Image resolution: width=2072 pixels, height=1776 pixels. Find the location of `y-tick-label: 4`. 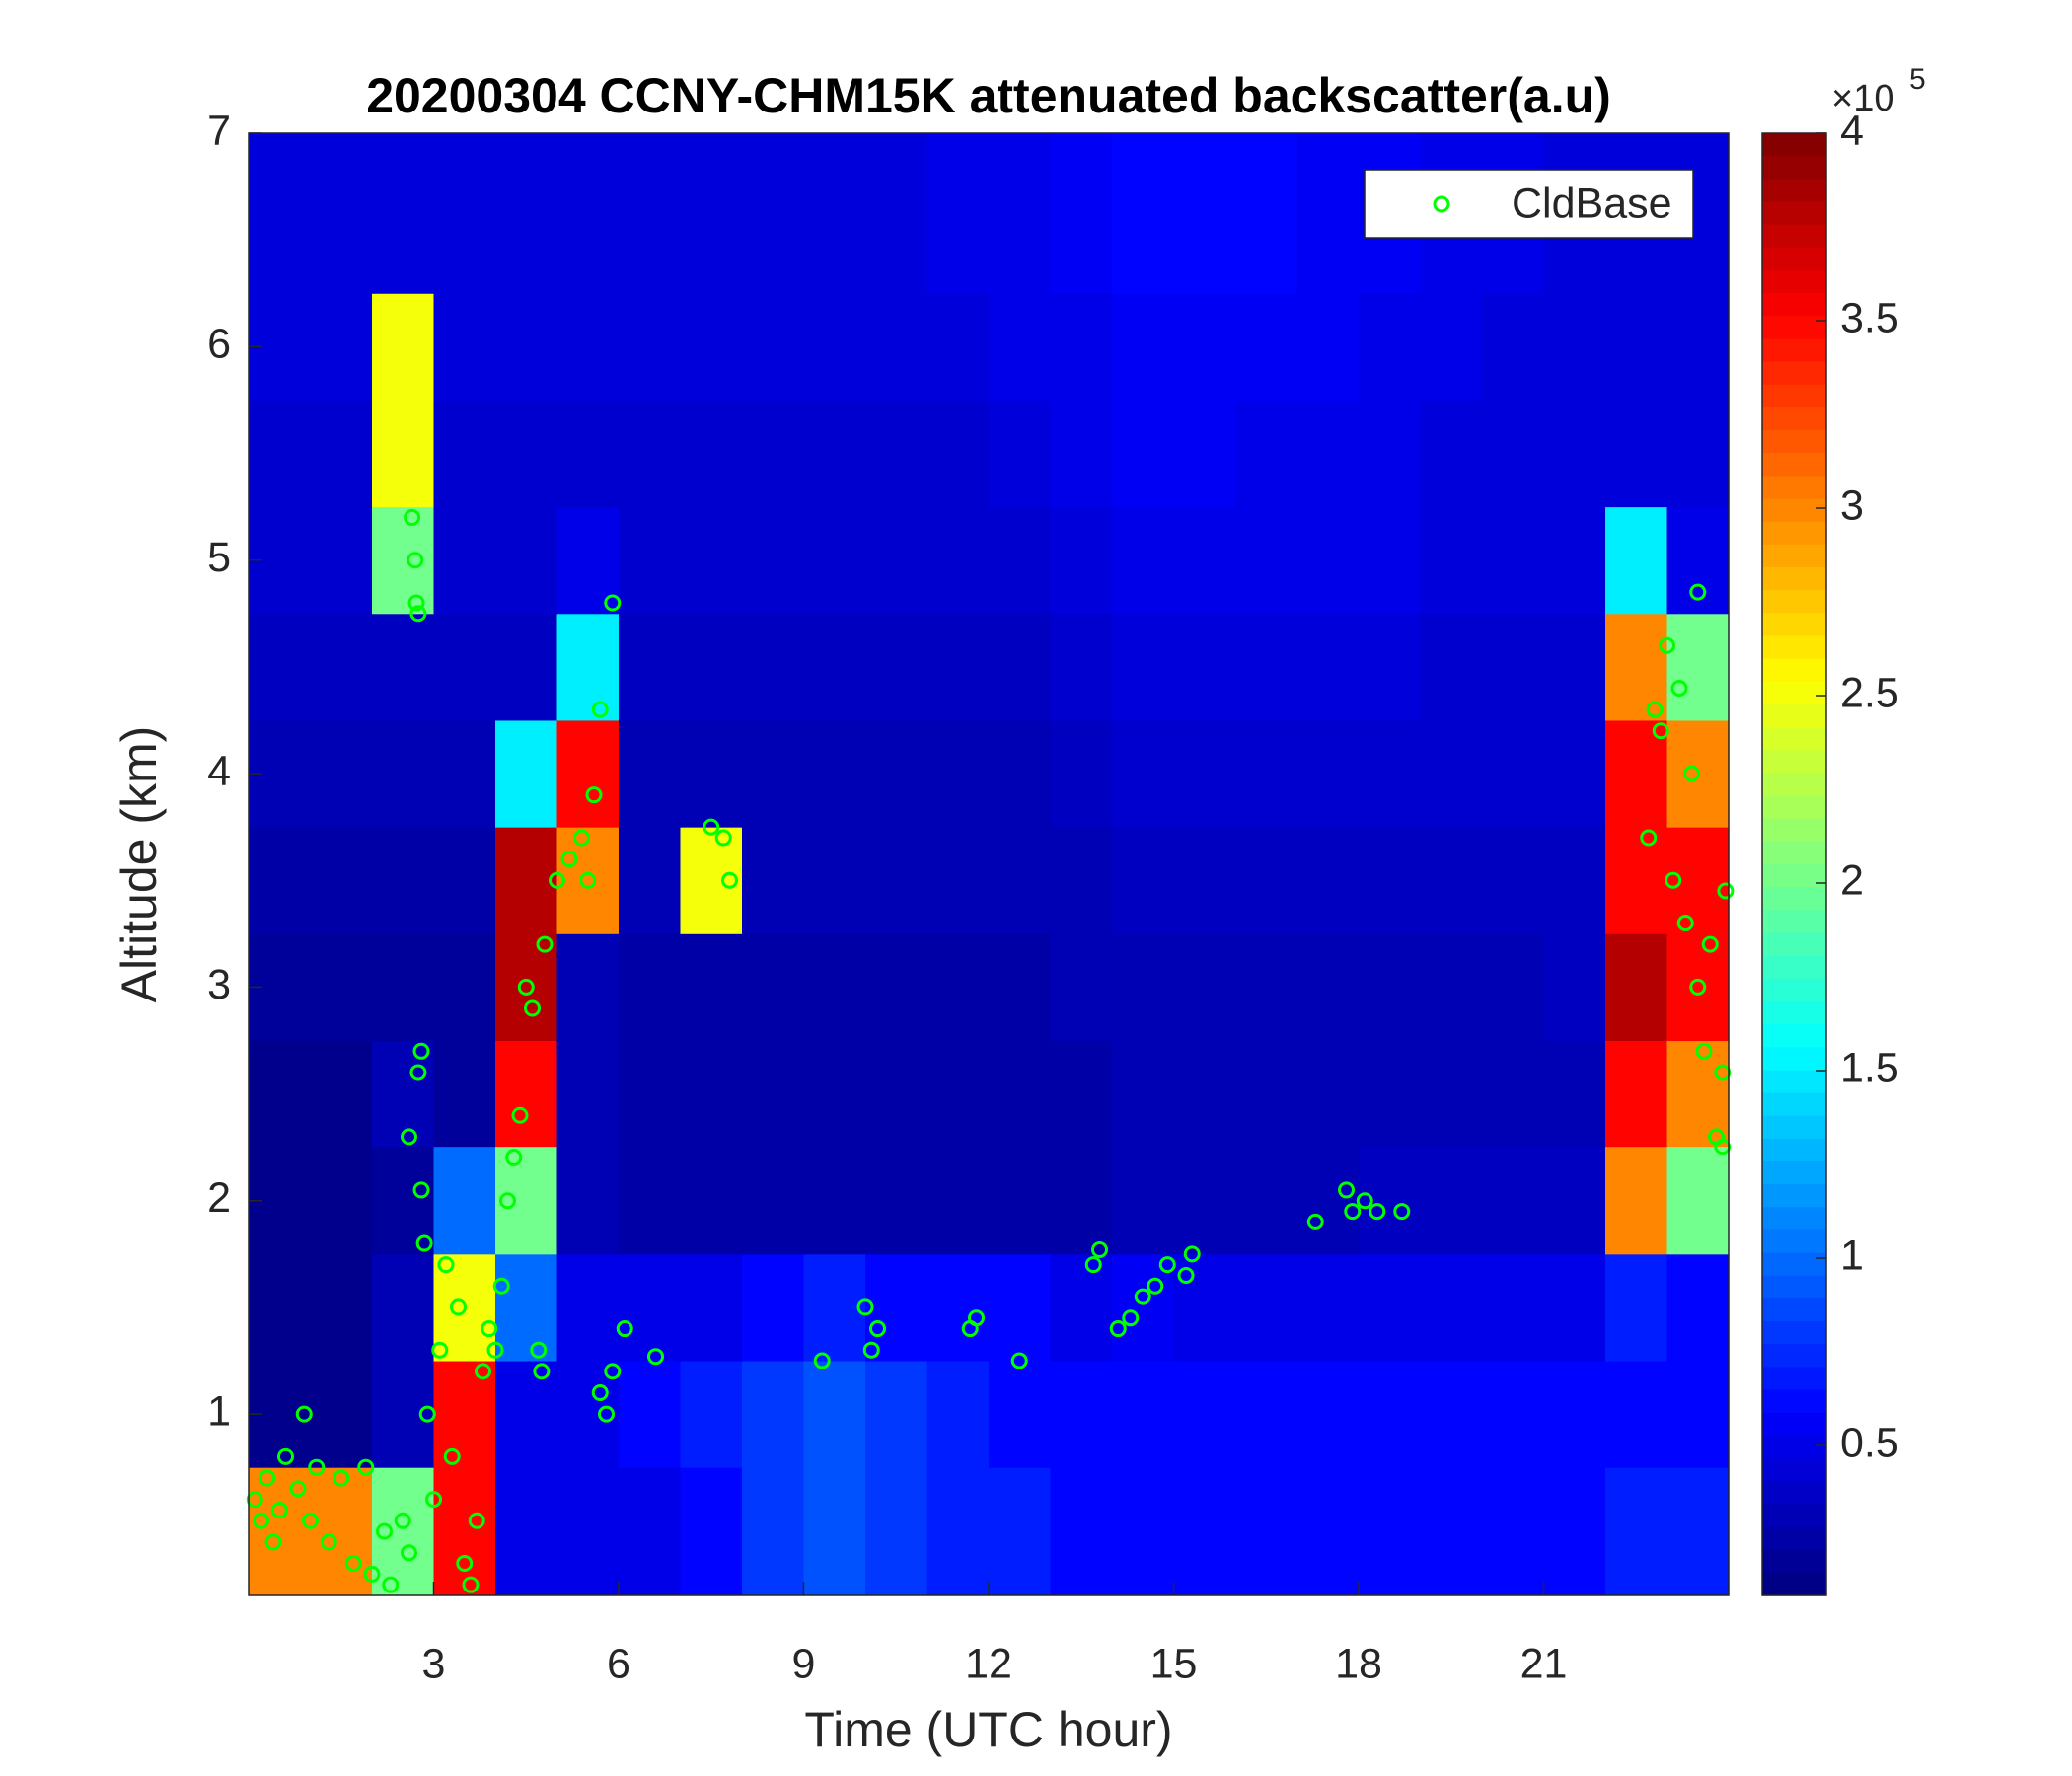

y-tick-label: 4 is located at coordinates (219, 770).